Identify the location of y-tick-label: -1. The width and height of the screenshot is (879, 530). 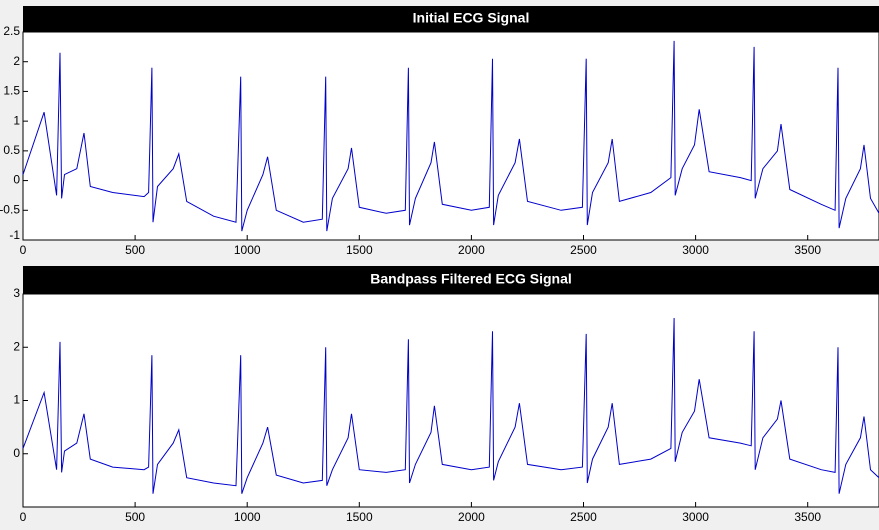
(14, 235).